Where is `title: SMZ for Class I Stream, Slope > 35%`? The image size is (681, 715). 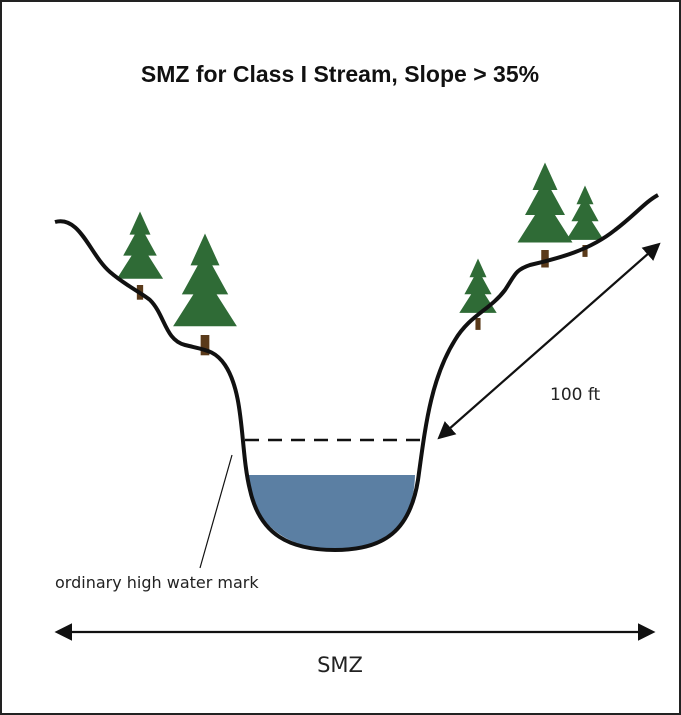
title: SMZ for Class I Stream, Slope > 35% is located at coordinates (340, 74).